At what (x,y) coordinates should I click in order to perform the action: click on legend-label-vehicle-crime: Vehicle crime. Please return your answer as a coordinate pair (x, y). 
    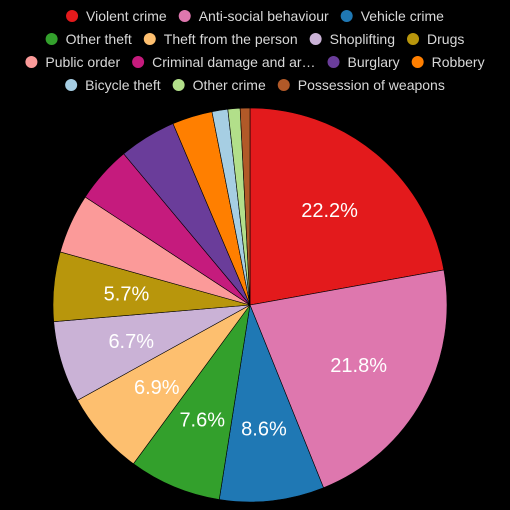
    Looking at the image, I should click on (402, 16).